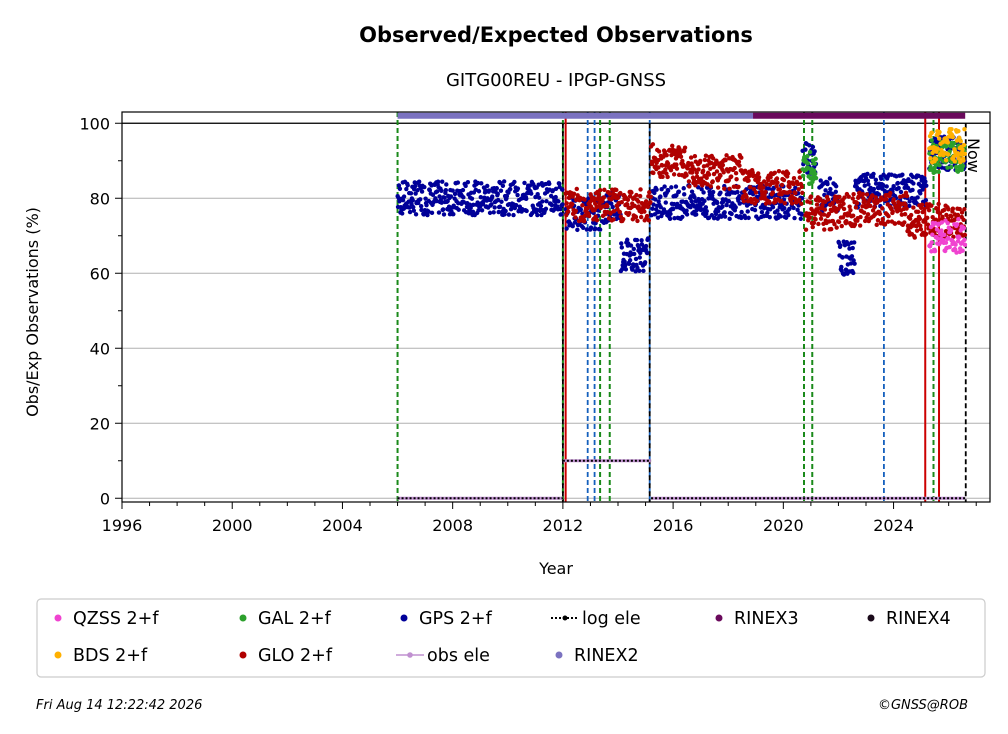  Describe the element at coordinates (456, 619) in the screenshot. I see `legend-label-gps-2-f: GPS 2+f` at that location.